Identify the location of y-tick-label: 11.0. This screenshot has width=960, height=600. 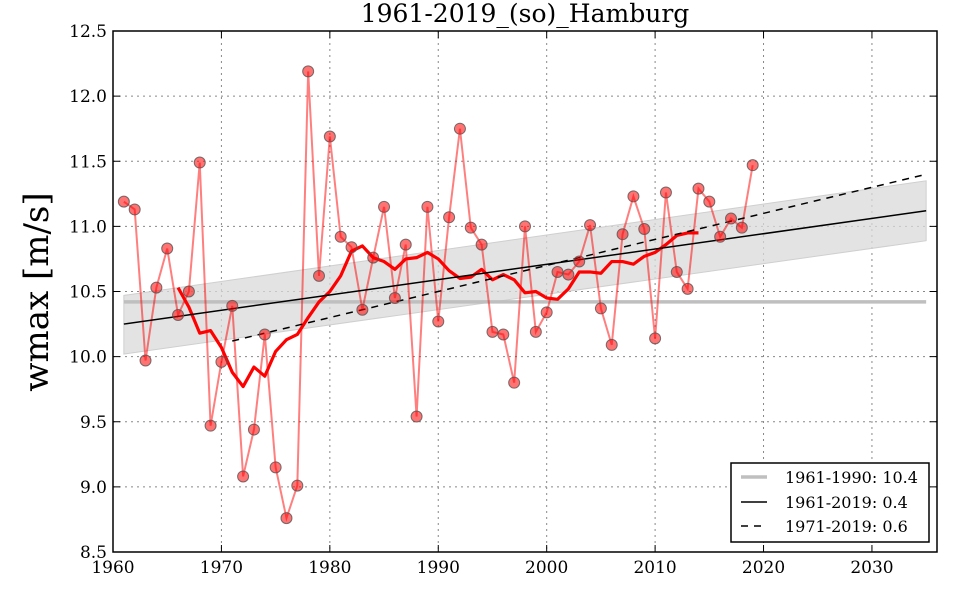
(88, 227).